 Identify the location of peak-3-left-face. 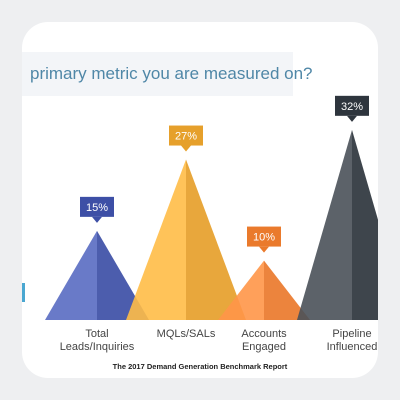
(241, 290).